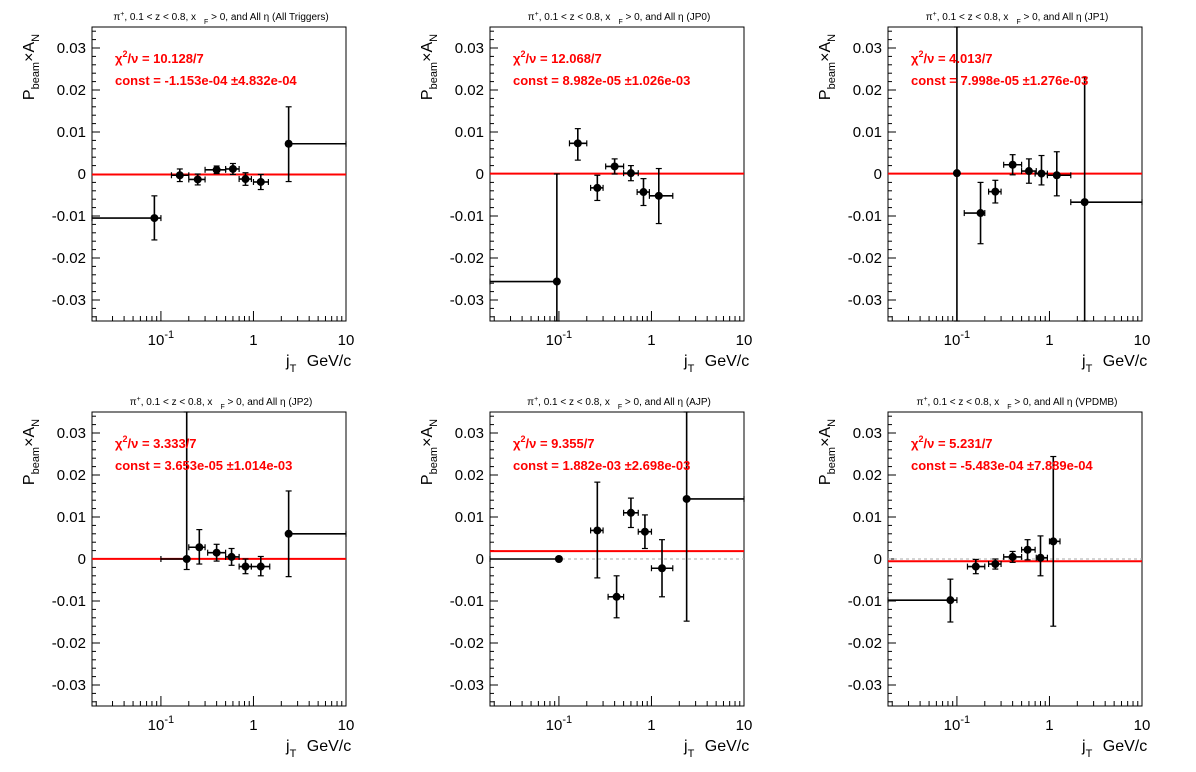 This screenshot has width=1196, height=772. Describe the element at coordinates (557, 57) in the screenshot. I see `chi2-label: χ2/ν = 12.068/7` at that location.